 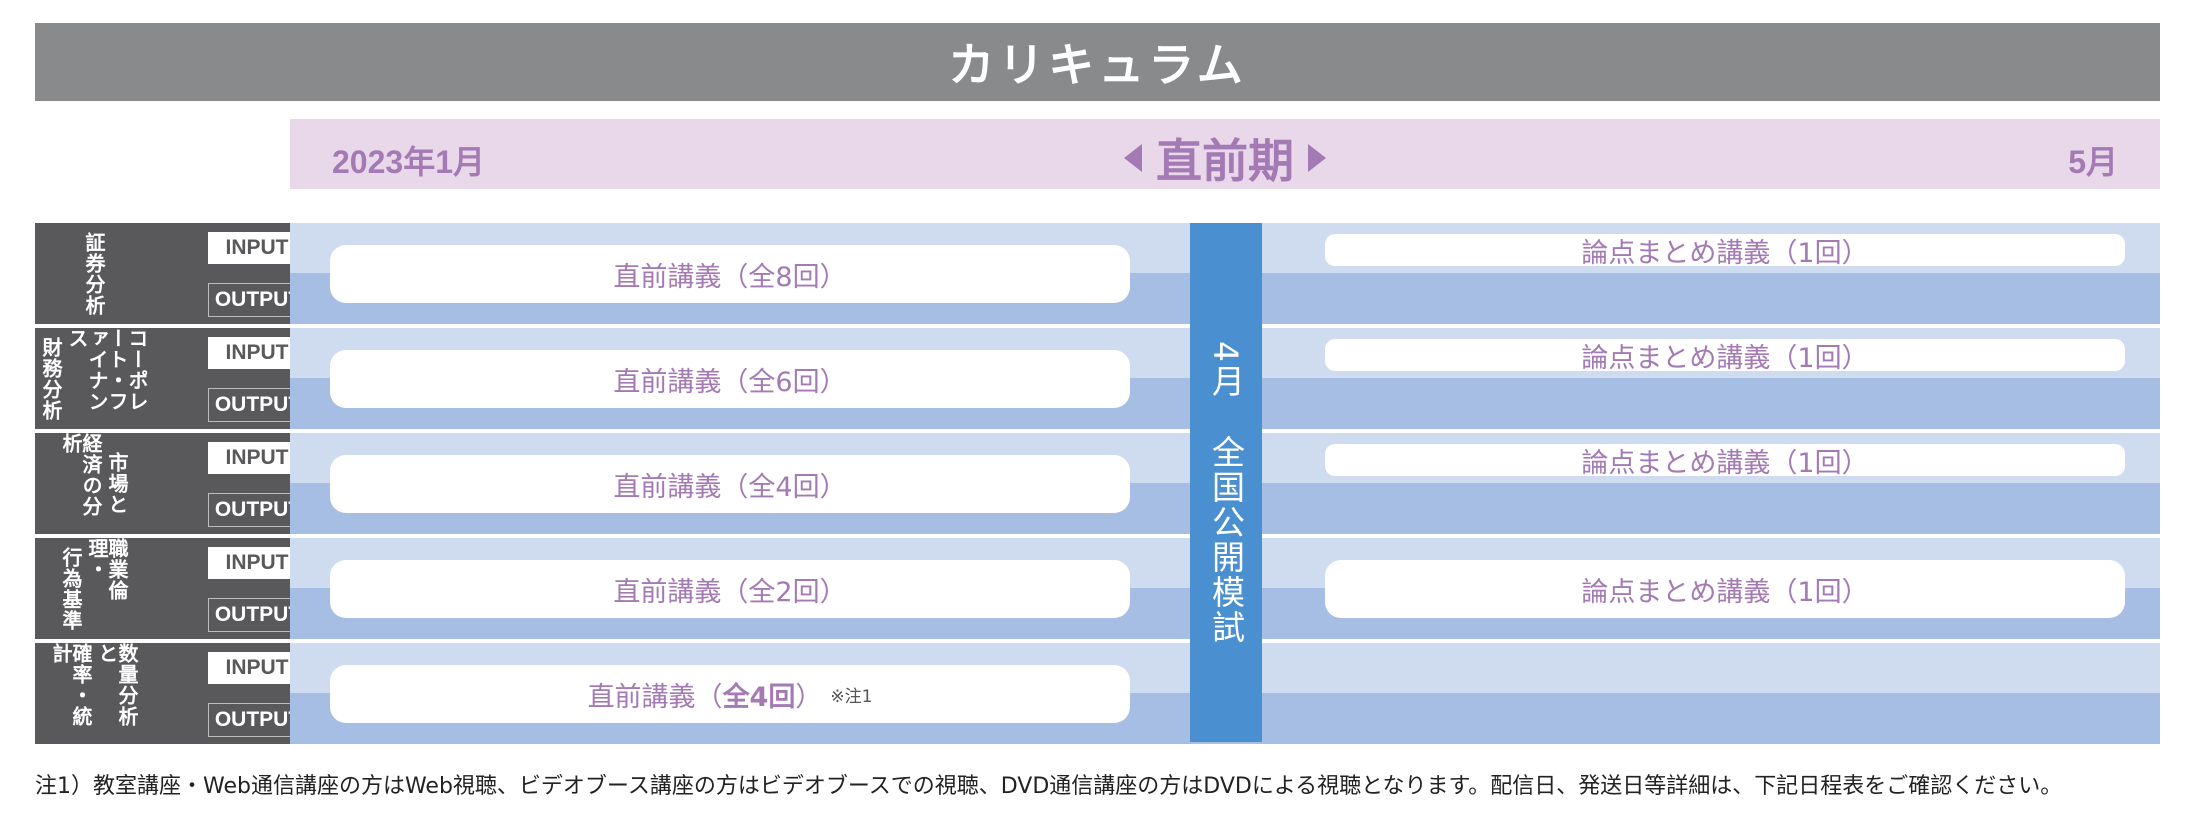 I want to click on period-end: 5月, so click(x=2093, y=162).